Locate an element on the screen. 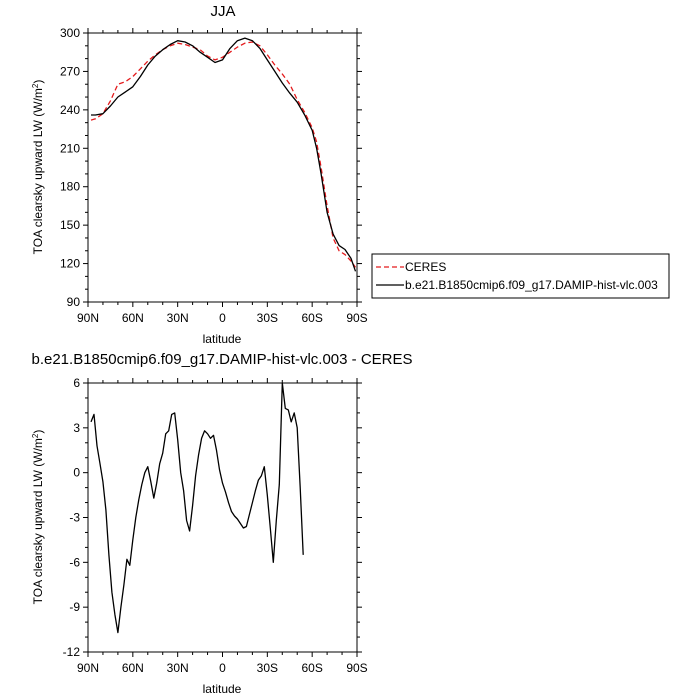  top-chart-x-axis-label: latitude is located at coordinates (222, 339).